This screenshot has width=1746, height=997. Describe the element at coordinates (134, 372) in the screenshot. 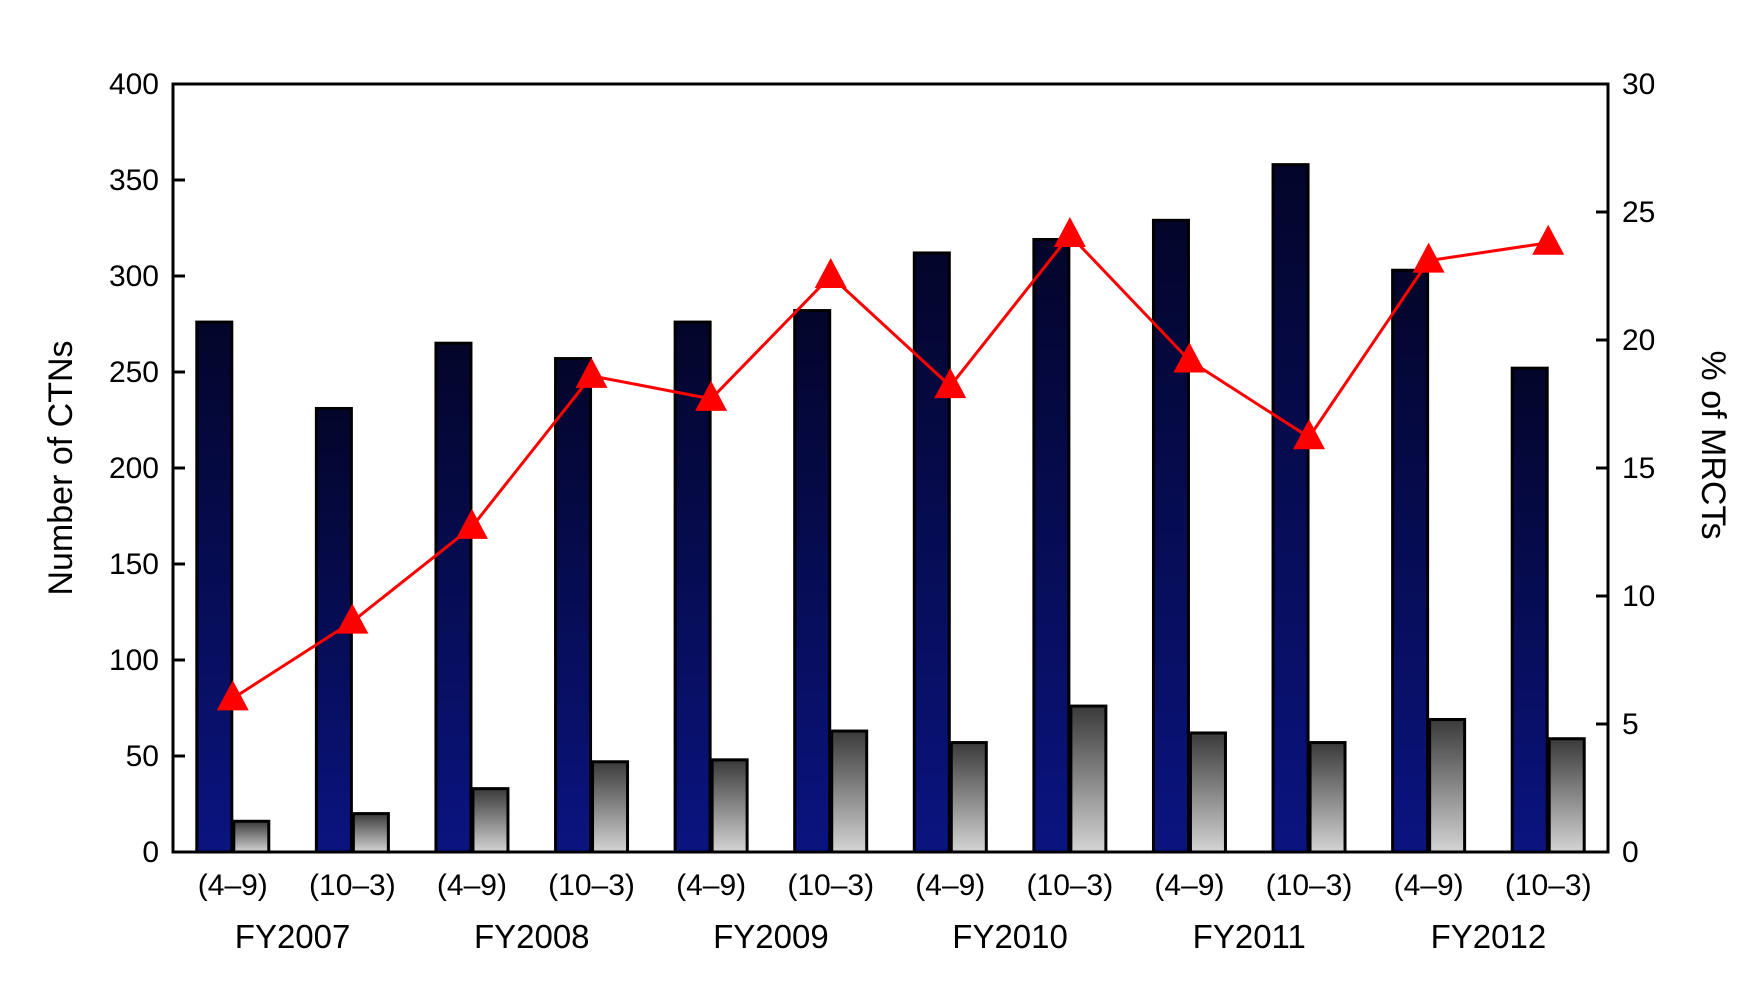

I see `y-tick-label: 250` at that location.